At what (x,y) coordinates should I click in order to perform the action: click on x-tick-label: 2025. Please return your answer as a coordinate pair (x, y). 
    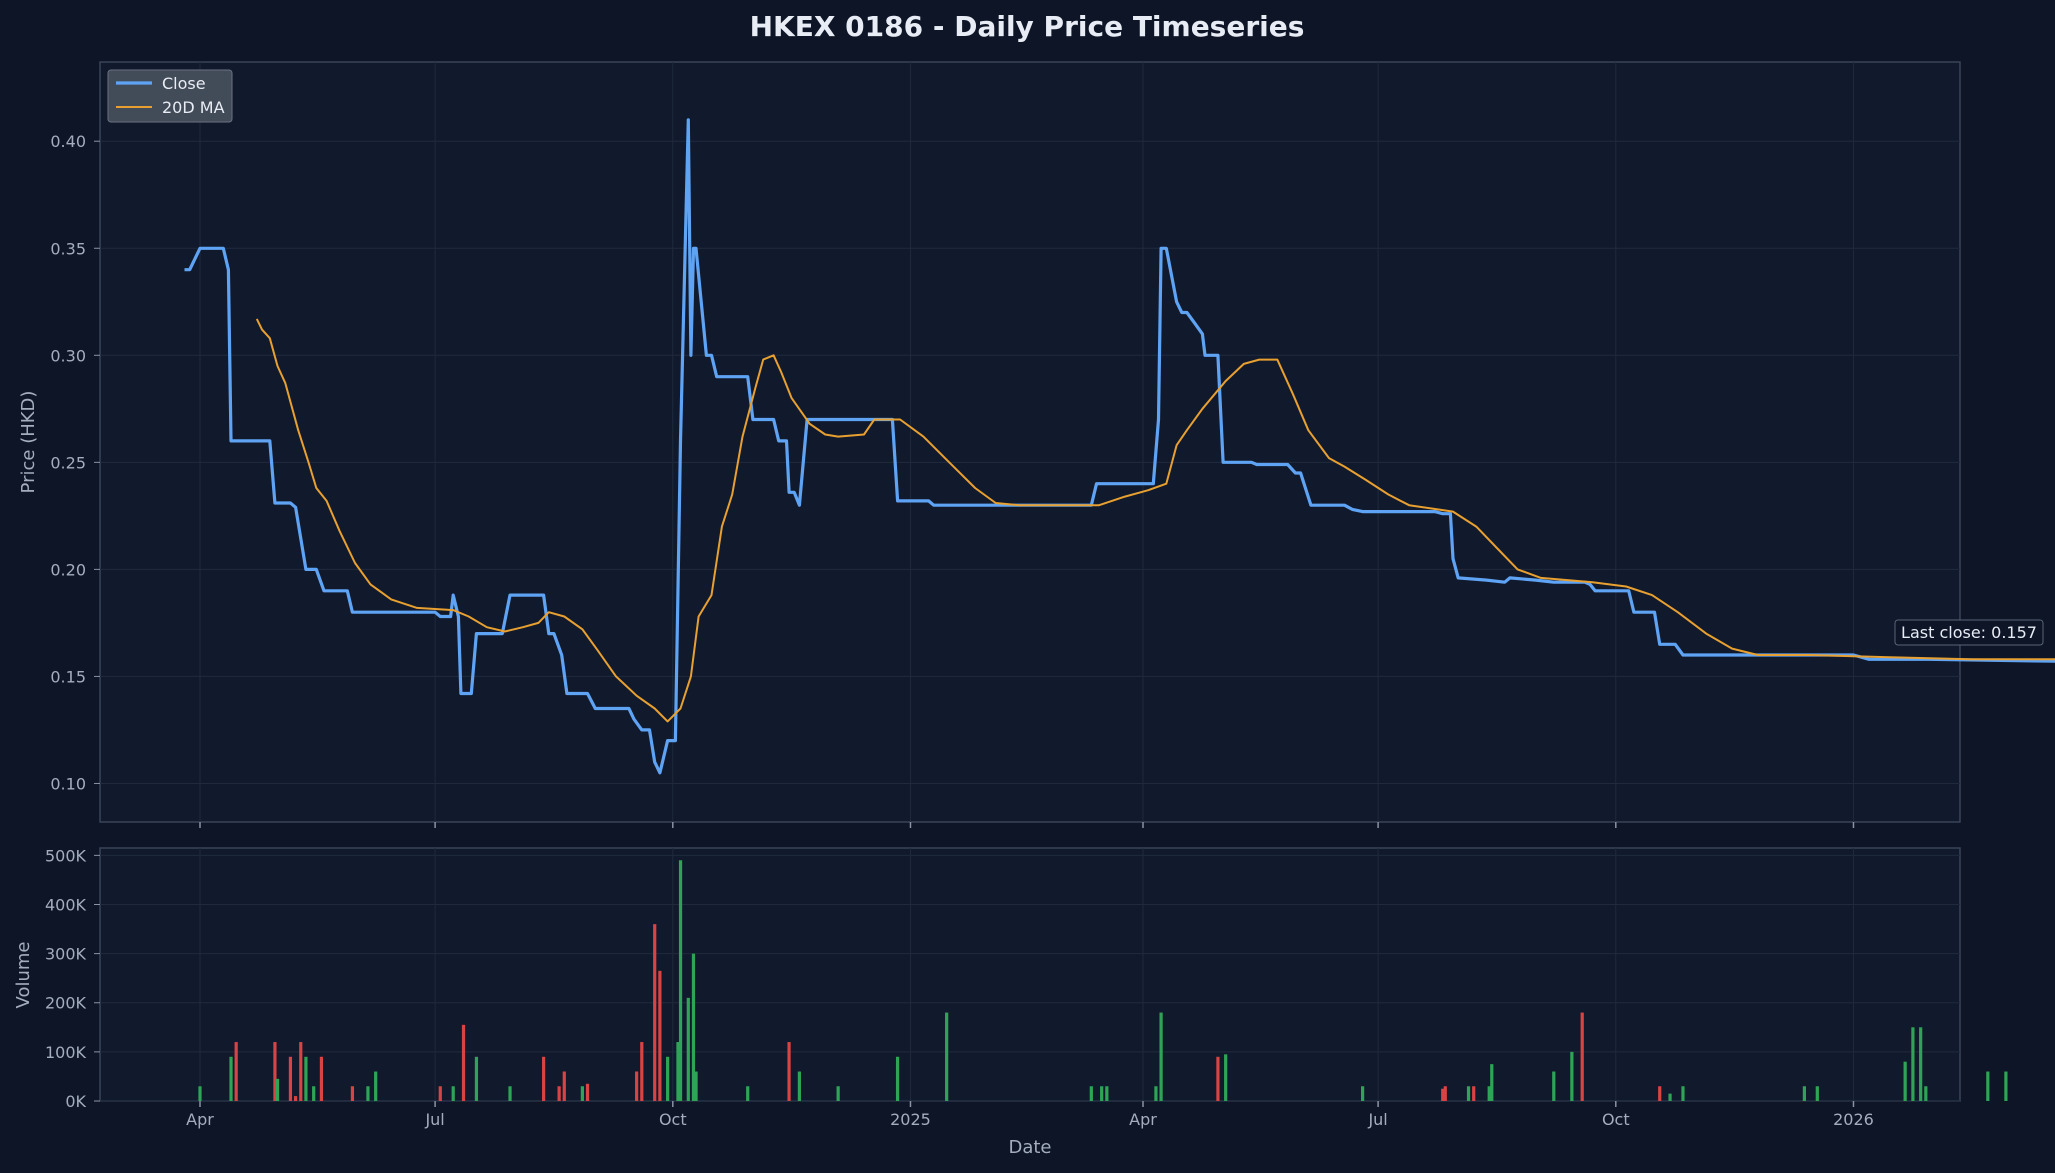
    Looking at the image, I should click on (910, 1119).